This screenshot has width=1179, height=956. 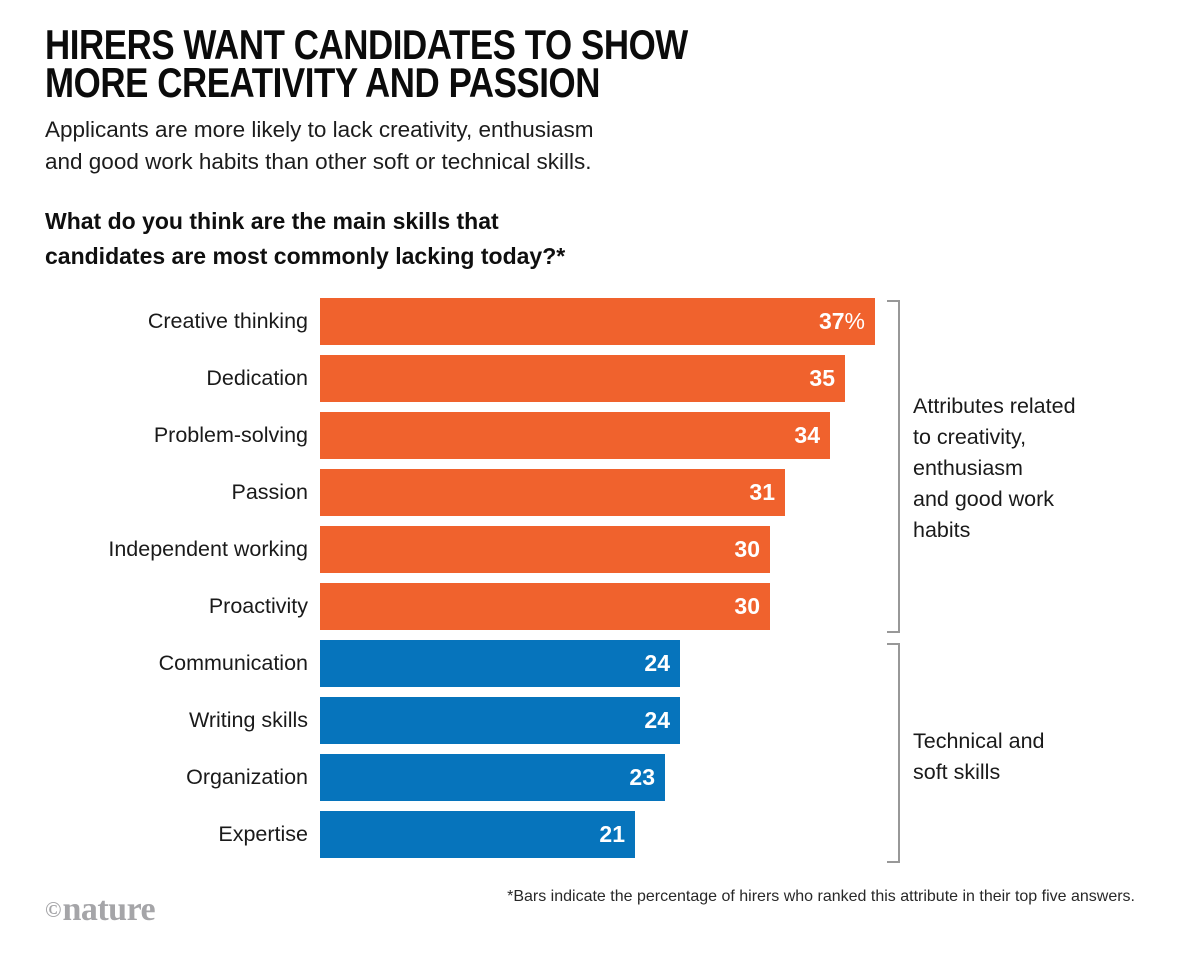 I want to click on nature-logo-text: nature, so click(x=109, y=909).